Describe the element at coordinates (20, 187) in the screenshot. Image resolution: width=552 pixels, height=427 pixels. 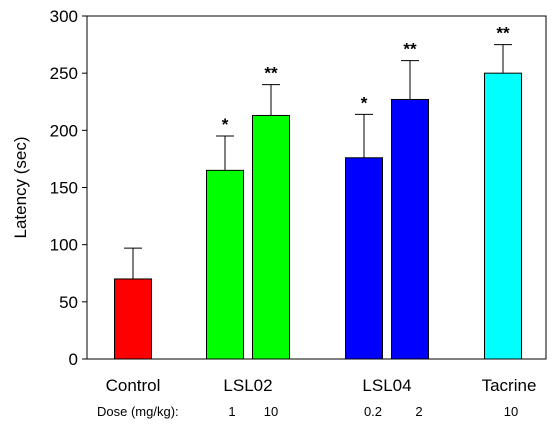
I see `y-axis-label: Latency (sec)` at that location.